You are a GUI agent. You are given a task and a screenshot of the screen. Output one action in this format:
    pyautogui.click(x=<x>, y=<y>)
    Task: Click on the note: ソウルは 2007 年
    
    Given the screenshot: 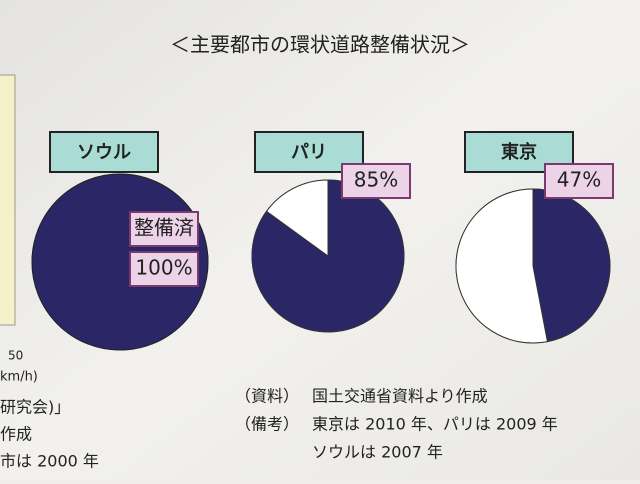 What is the action you would take?
    pyautogui.click(x=377, y=452)
    